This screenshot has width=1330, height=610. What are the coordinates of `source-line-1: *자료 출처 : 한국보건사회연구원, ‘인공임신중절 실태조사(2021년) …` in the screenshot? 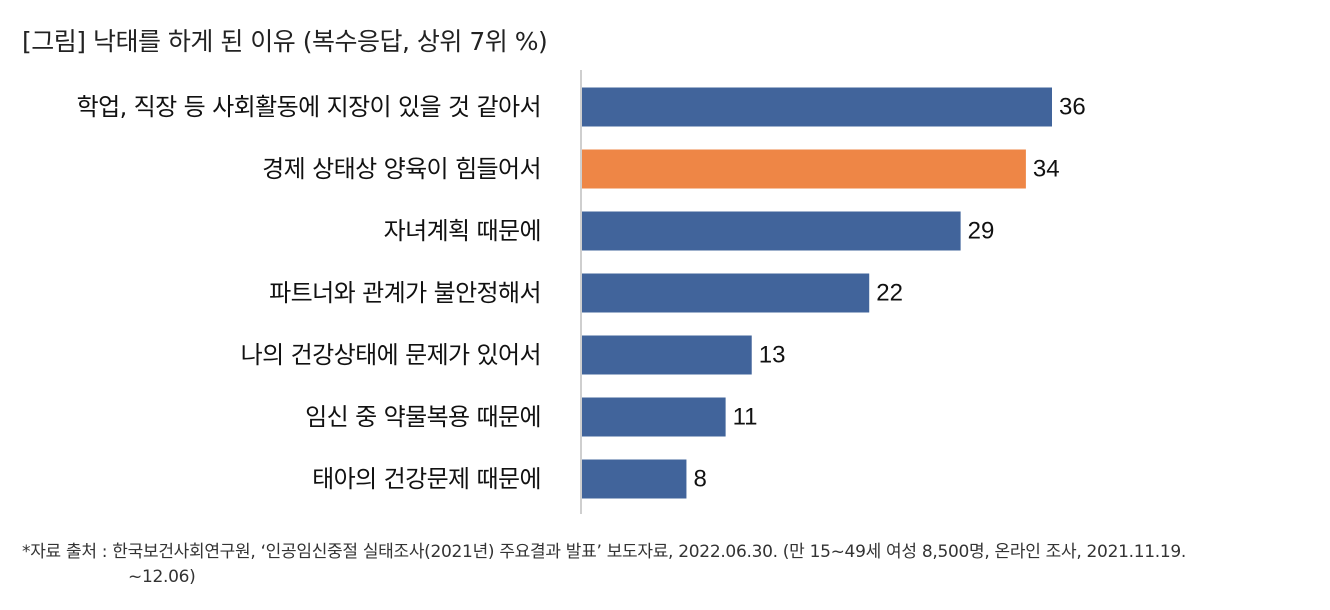 It's located at (604, 552).